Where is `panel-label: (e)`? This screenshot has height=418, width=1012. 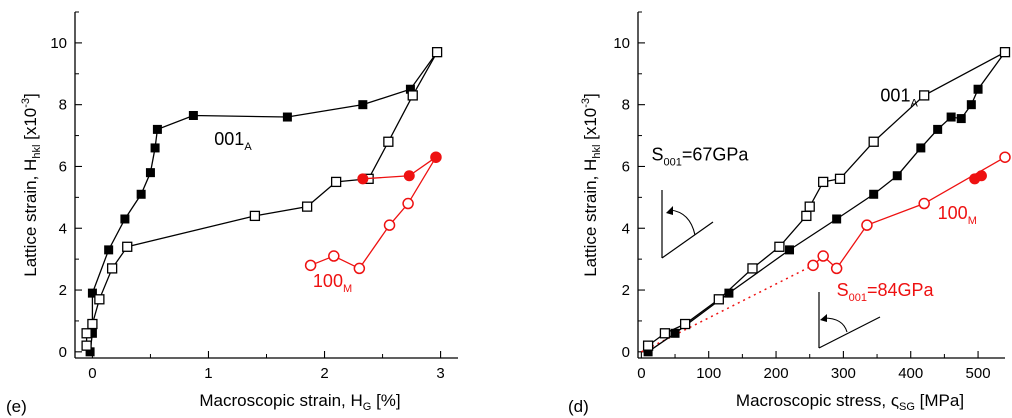 panel-label: (e) is located at coordinates (16, 406).